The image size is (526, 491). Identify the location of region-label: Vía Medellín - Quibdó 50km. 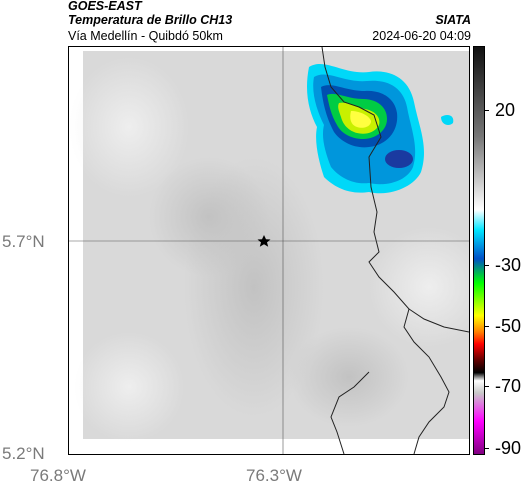
(145, 36).